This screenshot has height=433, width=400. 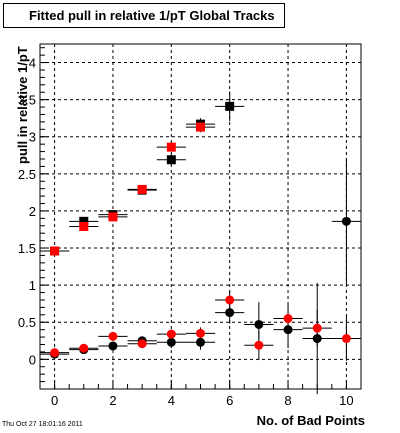 What do you see at coordinates (310, 420) in the screenshot?
I see `x-axis-label: No. of Bad Points` at bounding box center [310, 420].